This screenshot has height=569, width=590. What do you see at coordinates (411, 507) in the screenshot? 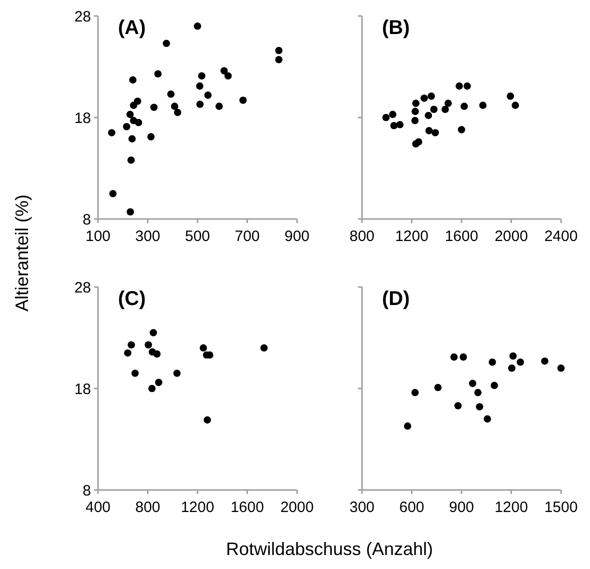
I see `x-tick-label: 600` at bounding box center [411, 507].